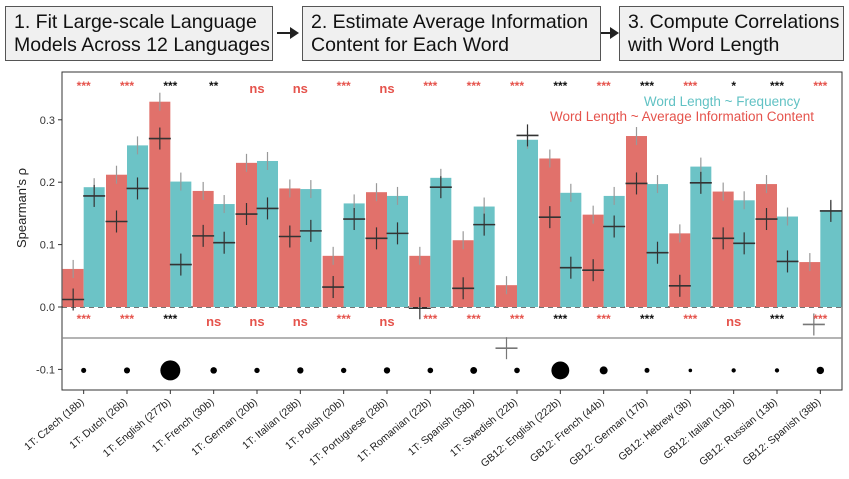  I want to click on x-tick-label: GB12: English (222b), so click(521, 433).